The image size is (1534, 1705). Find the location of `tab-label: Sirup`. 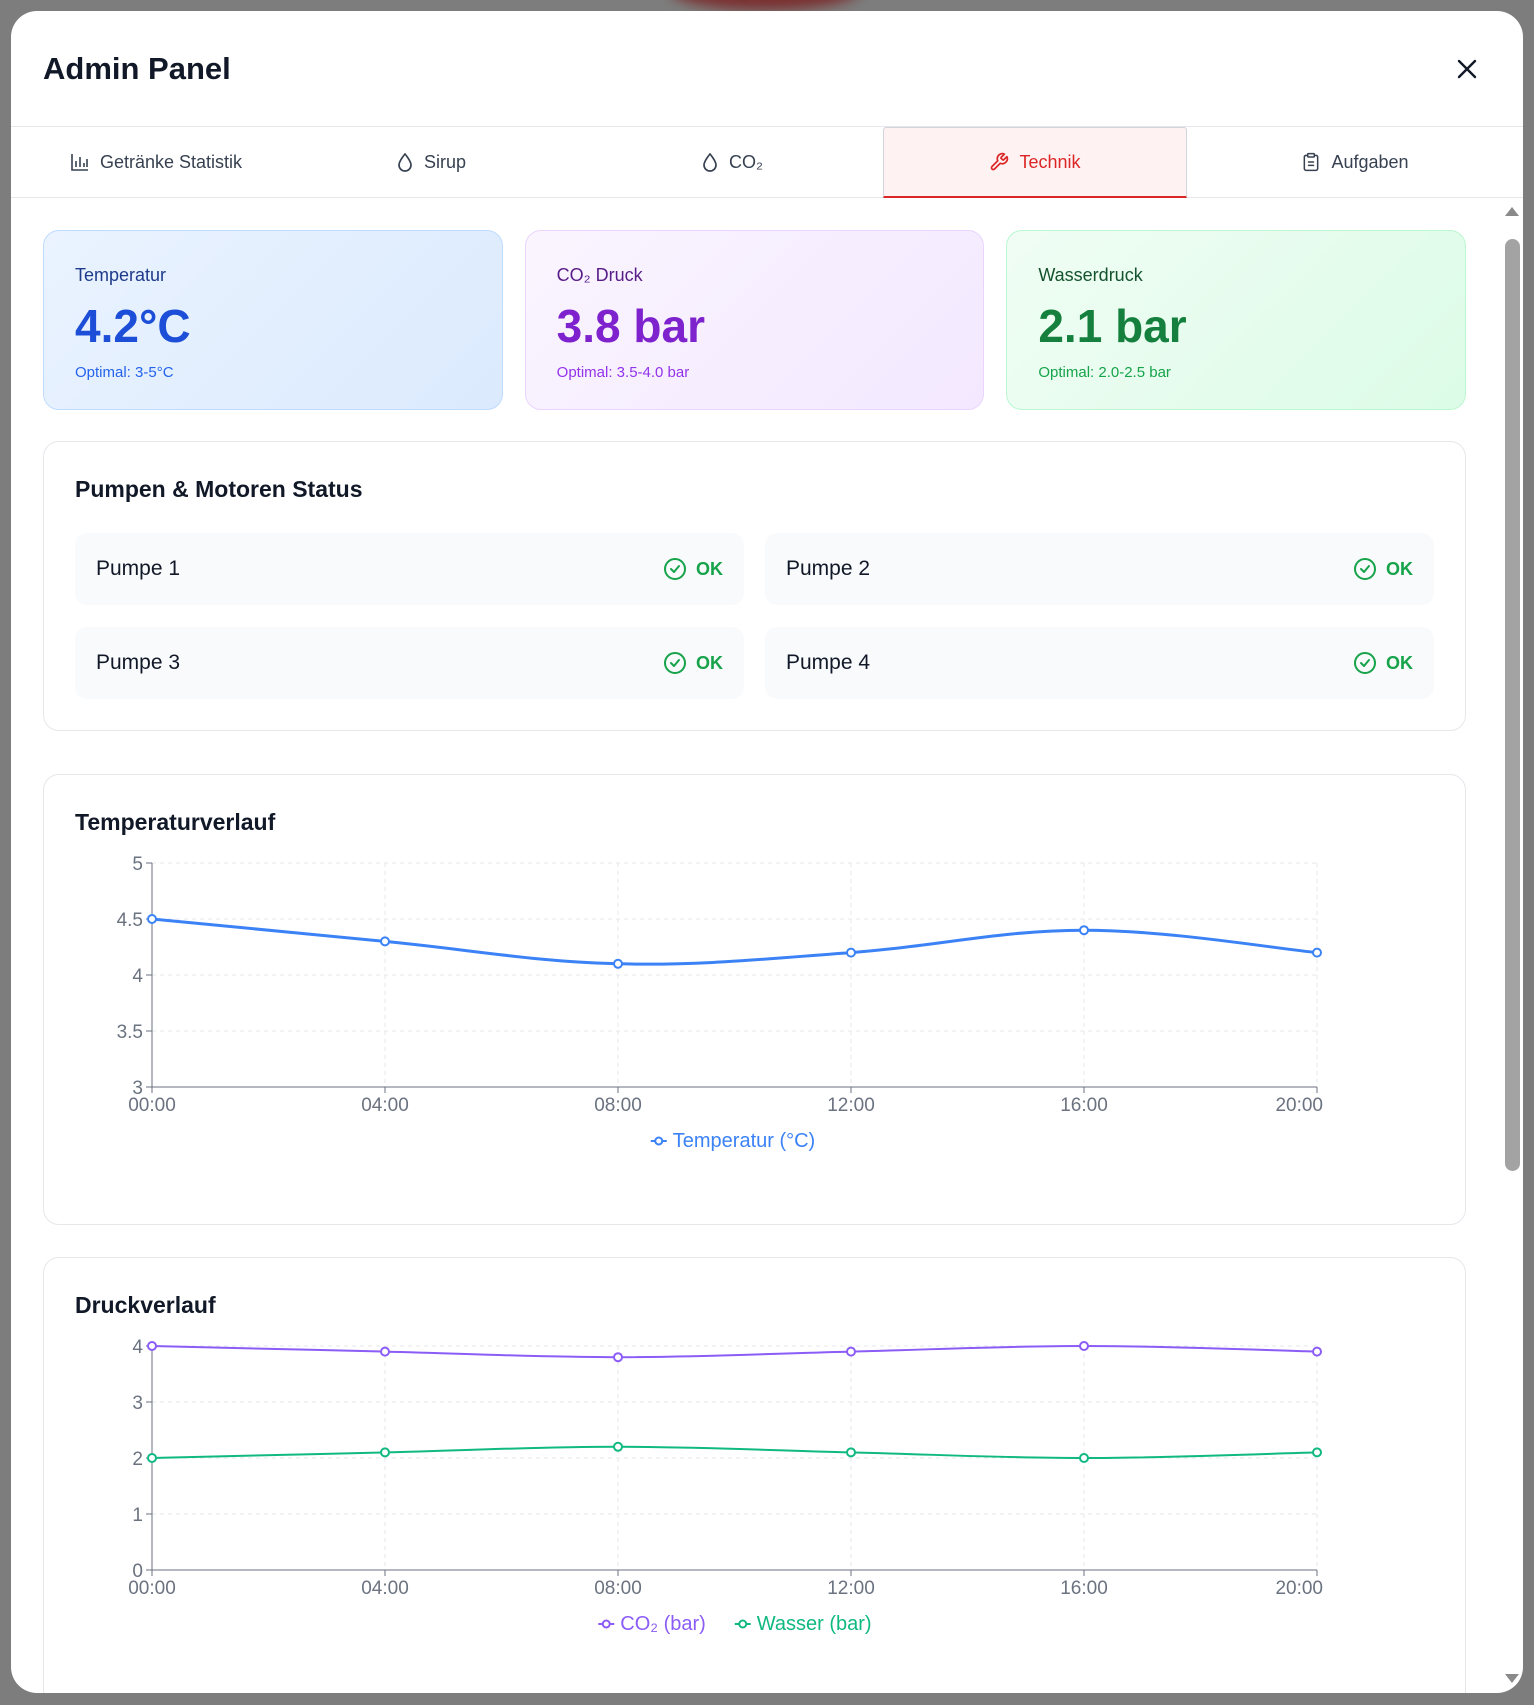

tab-label: Sirup is located at coordinates (445, 161).